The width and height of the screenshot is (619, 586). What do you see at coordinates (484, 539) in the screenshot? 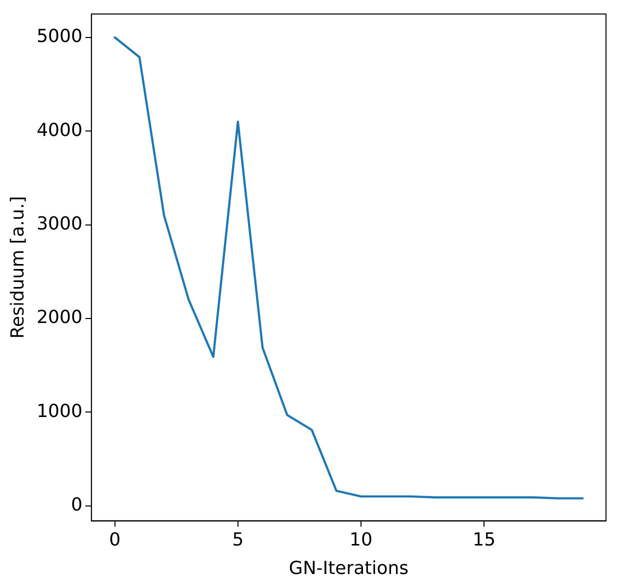
I see `x-tick-label: 15` at bounding box center [484, 539].